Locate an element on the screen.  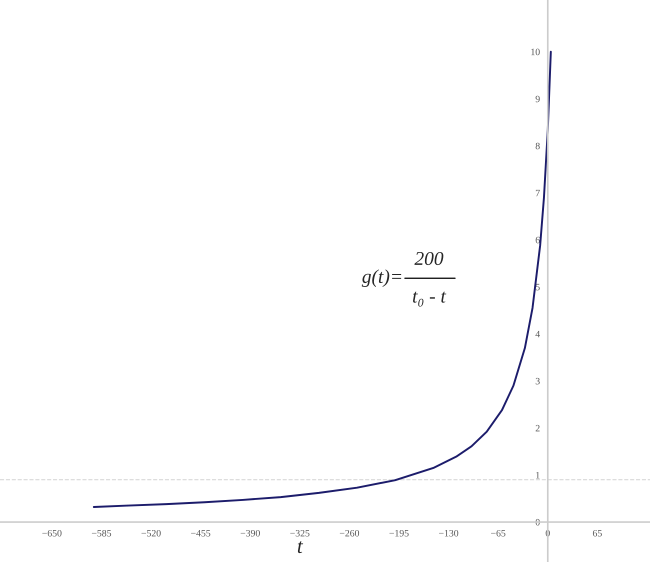
x-tick-label: −65 is located at coordinates (498, 533).